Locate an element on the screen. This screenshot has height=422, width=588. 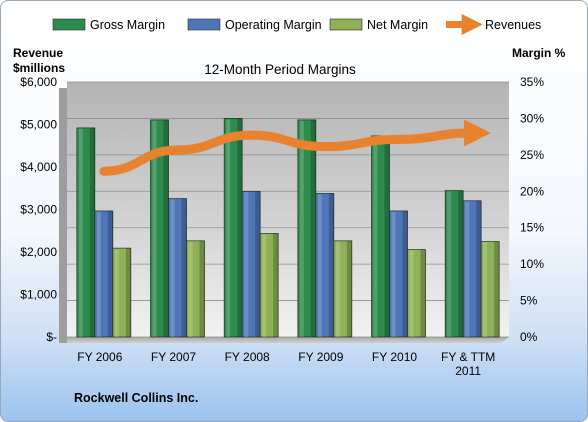
x-tick-label: FY 2007 is located at coordinates (173, 357).